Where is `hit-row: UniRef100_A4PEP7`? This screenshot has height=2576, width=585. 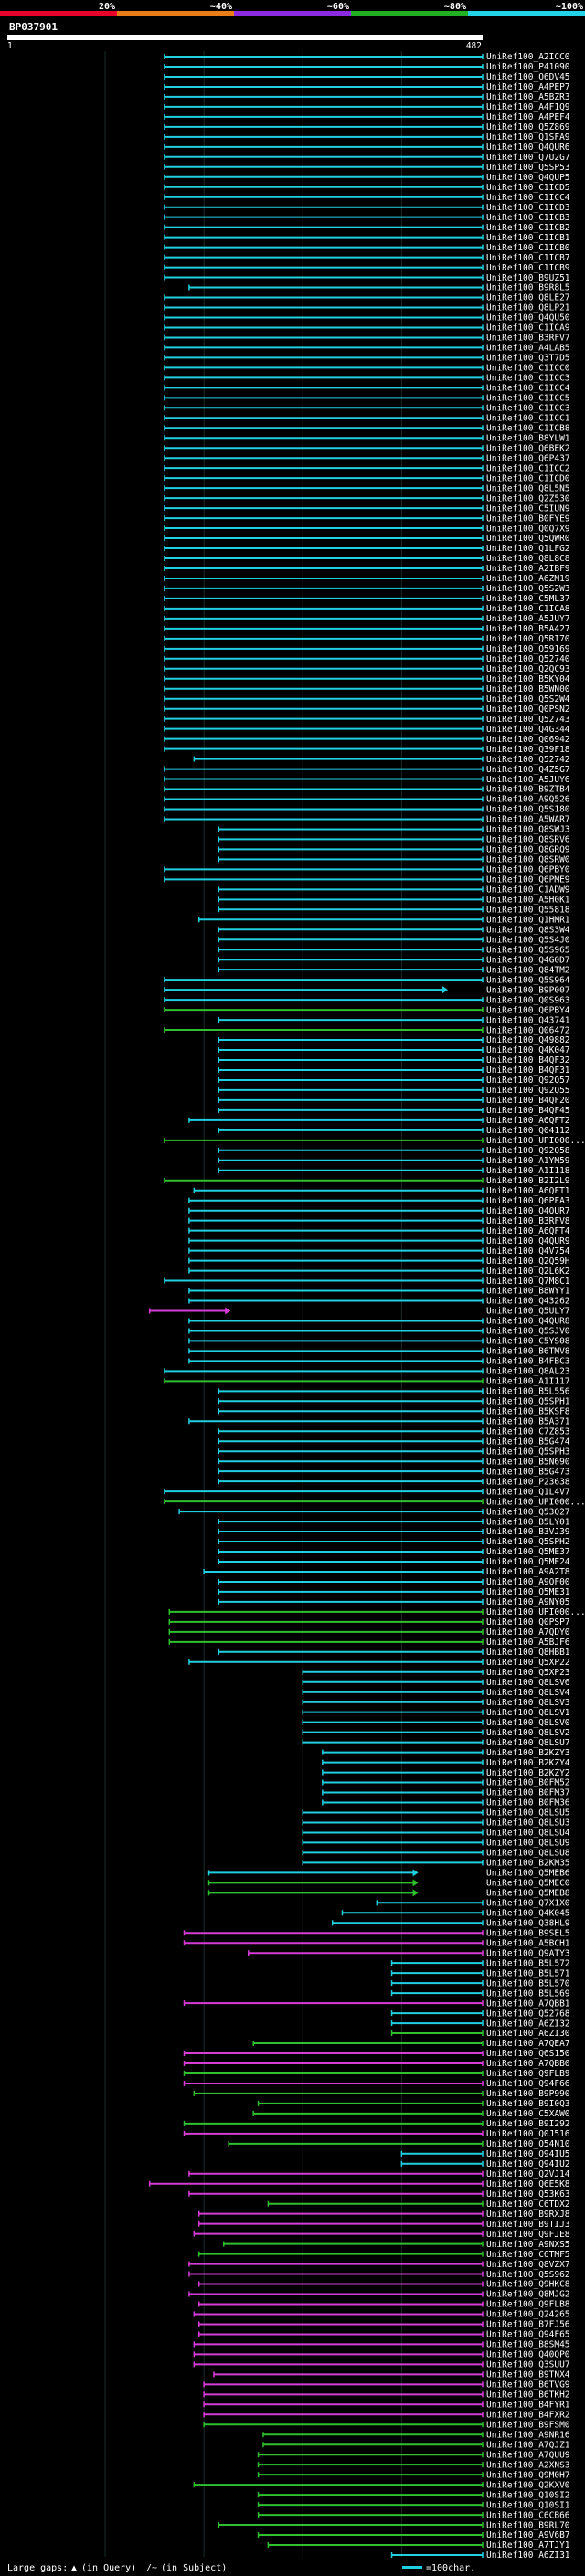
hit-row: UniRef100_A4PEP7 is located at coordinates (367, 87).